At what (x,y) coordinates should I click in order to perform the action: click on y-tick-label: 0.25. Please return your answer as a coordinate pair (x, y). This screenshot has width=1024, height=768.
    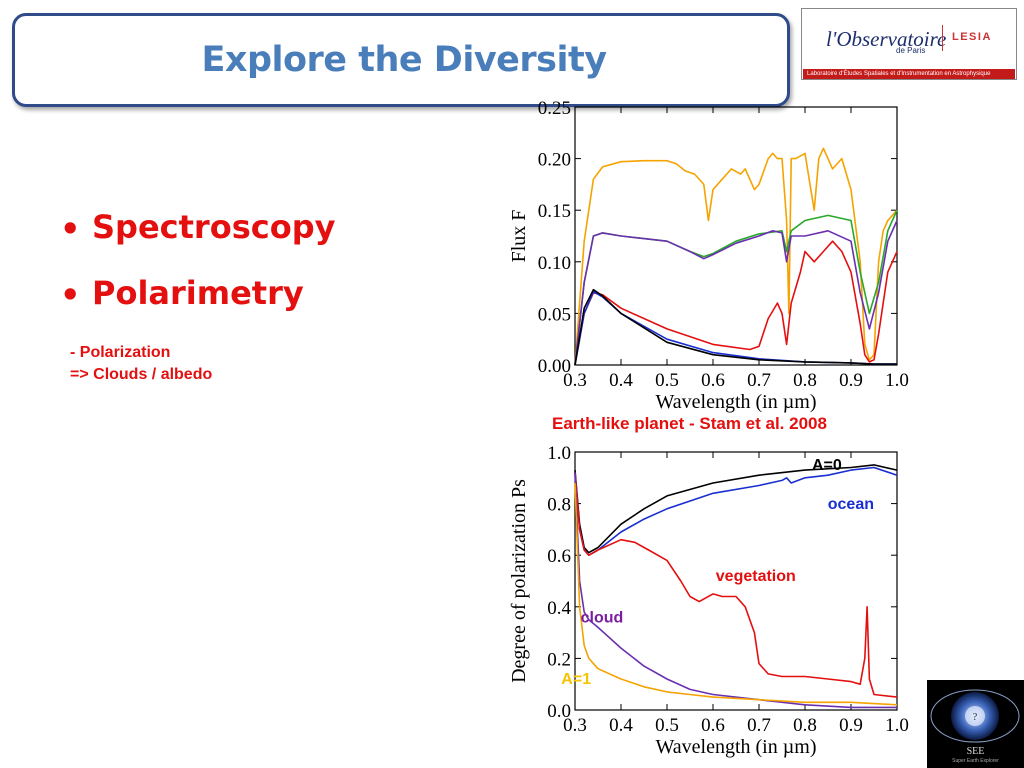
    Looking at the image, I should click on (554, 108).